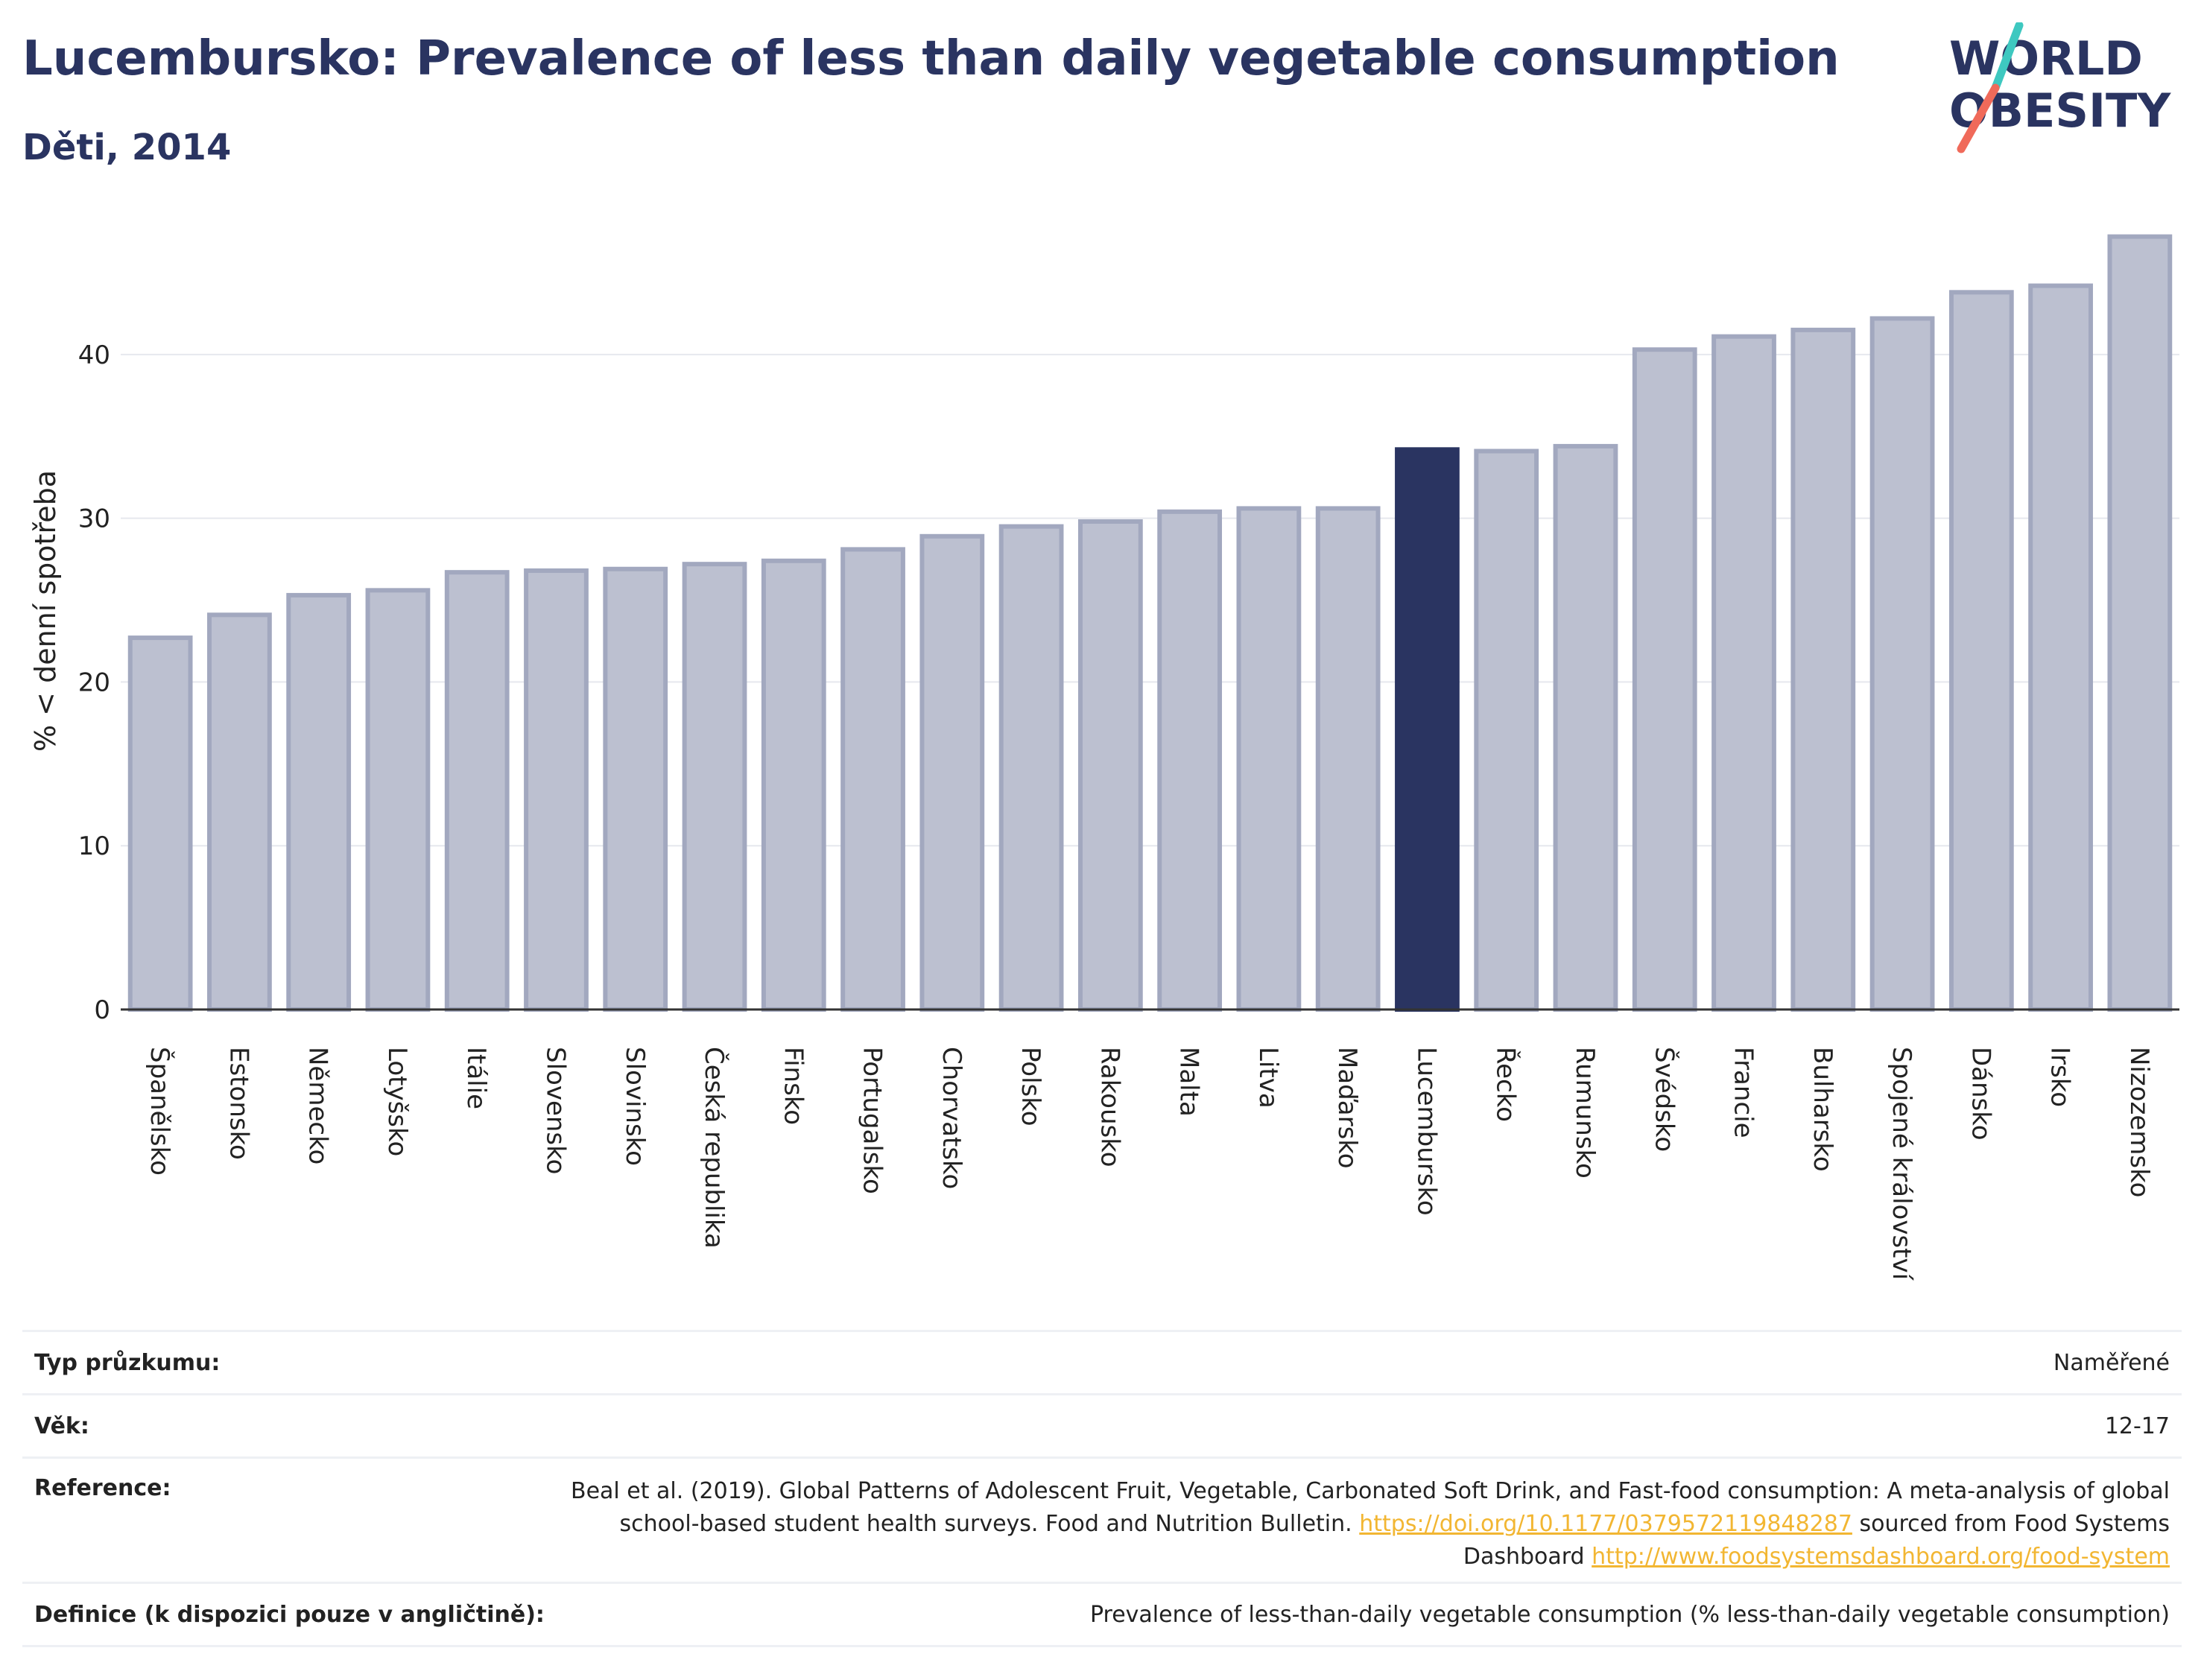 Image resolution: width=2204 pixels, height=1680 pixels. Describe the element at coordinates (951, 1118) in the screenshot. I see `x-tick-label: Chorvatsko` at that location.